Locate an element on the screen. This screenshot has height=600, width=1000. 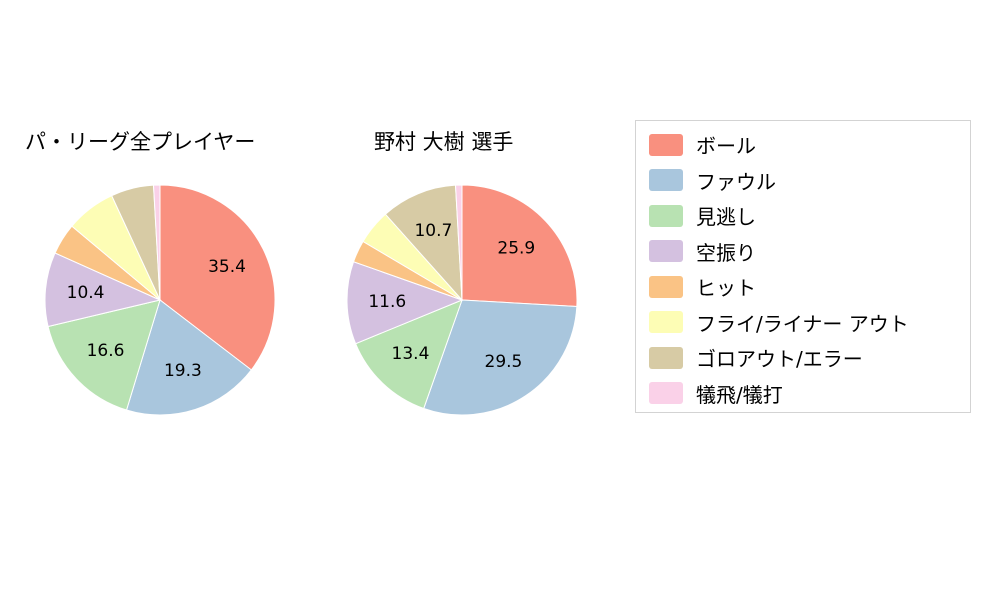
pie-slice-value-label: 10.7 is located at coordinates (433, 231).